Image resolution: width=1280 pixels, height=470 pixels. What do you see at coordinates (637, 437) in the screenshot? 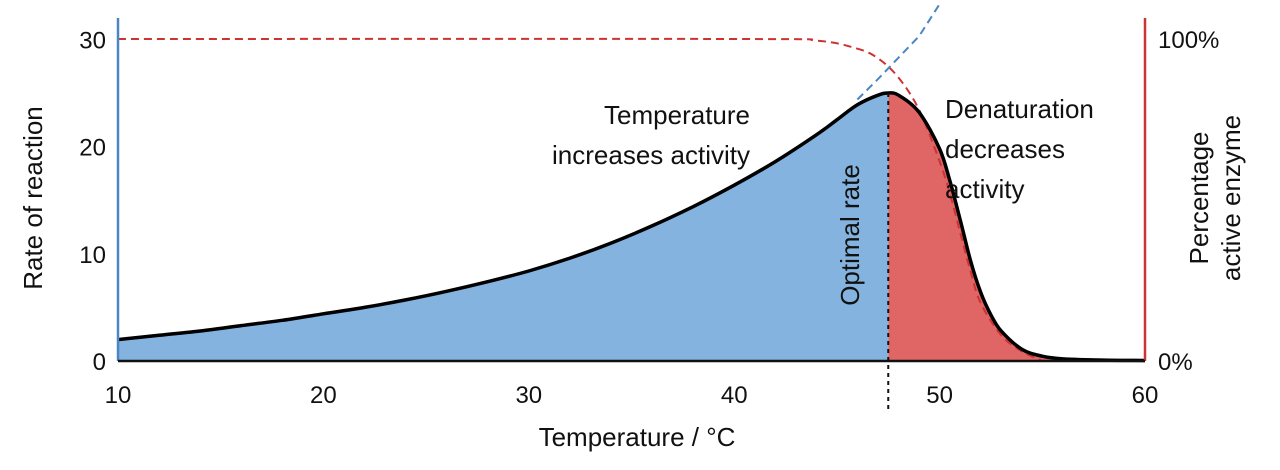
I see `x-axis-label: Temperature / °C` at bounding box center [637, 437].